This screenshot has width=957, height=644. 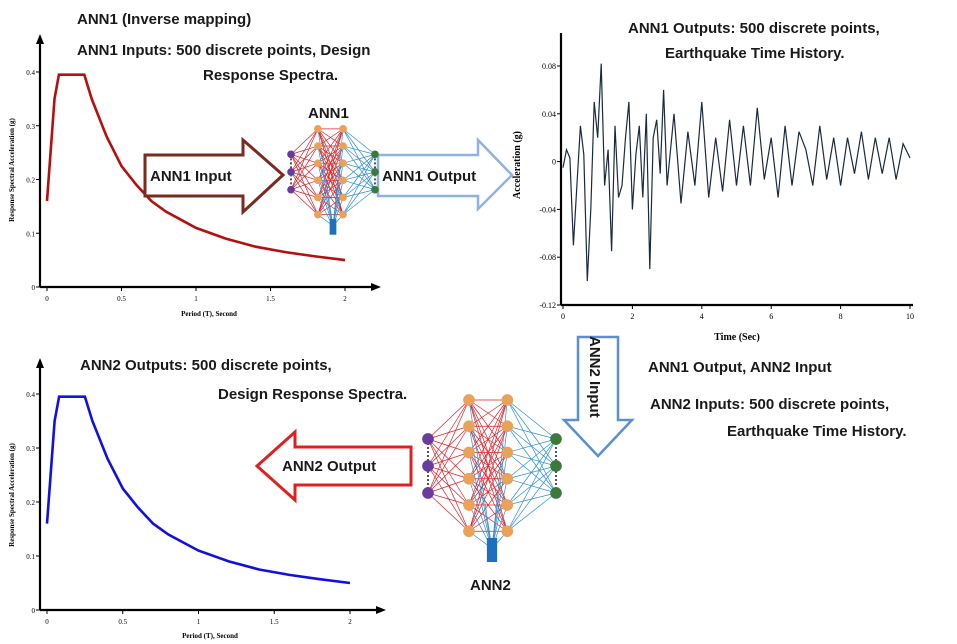 I want to click on ann2-inputs-line2: Earthquake Time History., so click(x=817, y=431).